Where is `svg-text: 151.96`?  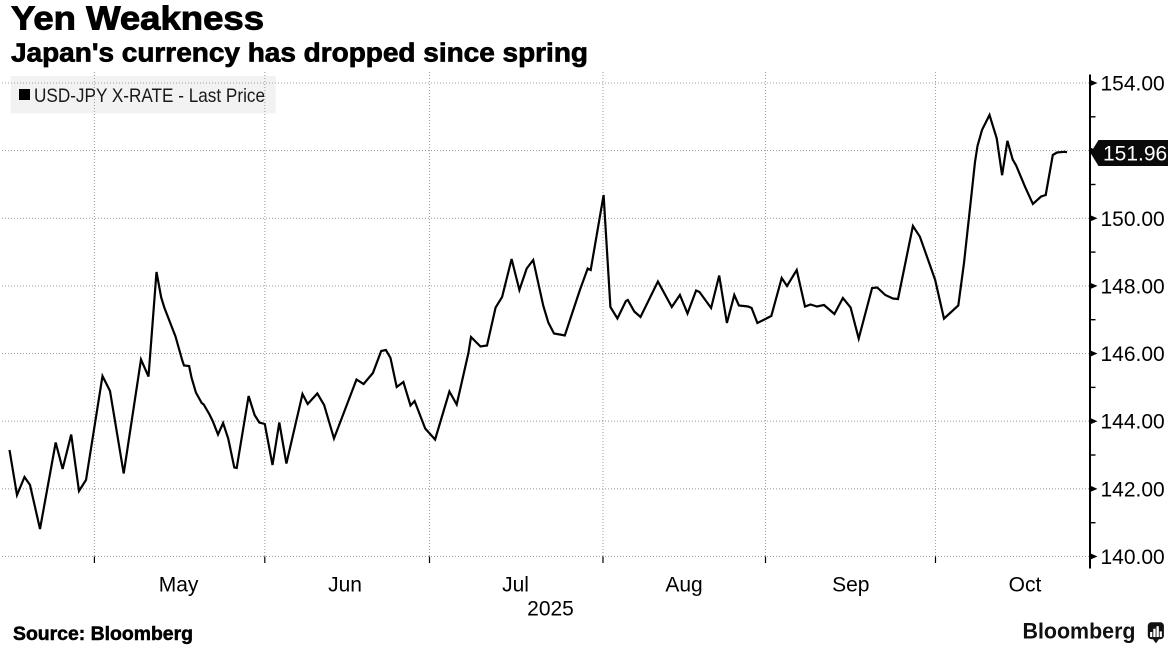
svg-text: 151.96 is located at coordinates (1135, 154).